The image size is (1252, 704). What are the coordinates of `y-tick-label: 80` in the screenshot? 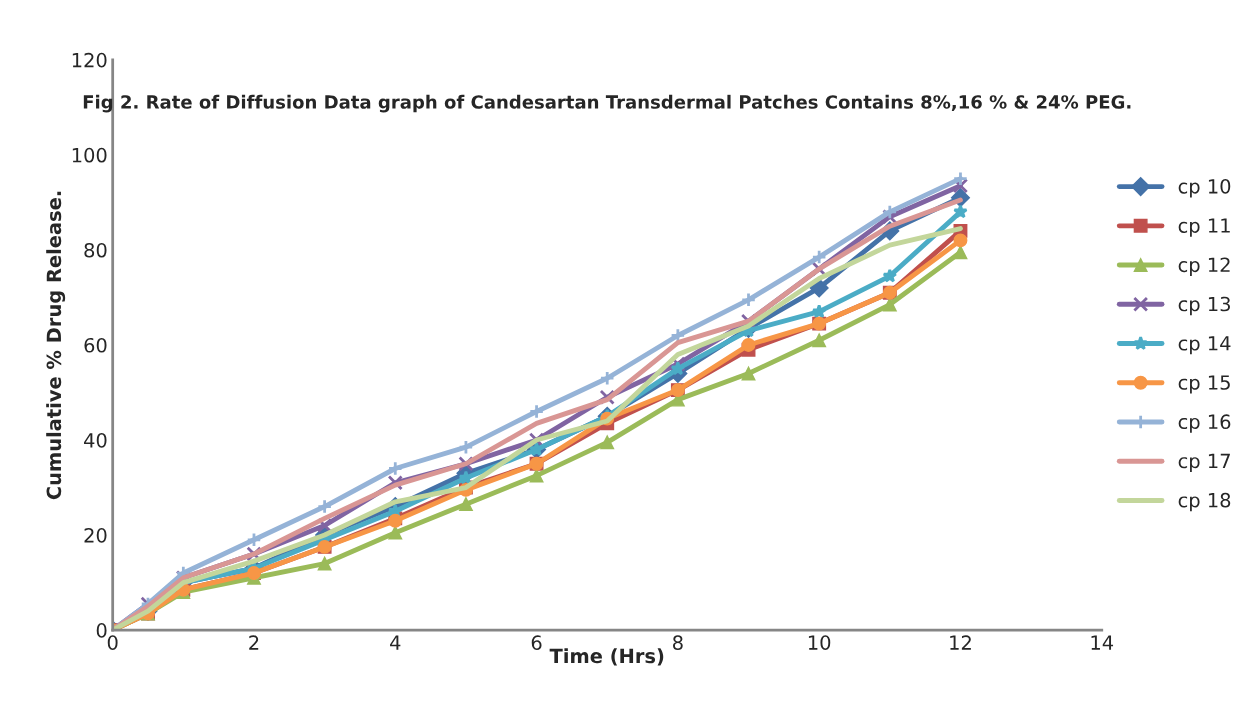 It's located at (95, 250).